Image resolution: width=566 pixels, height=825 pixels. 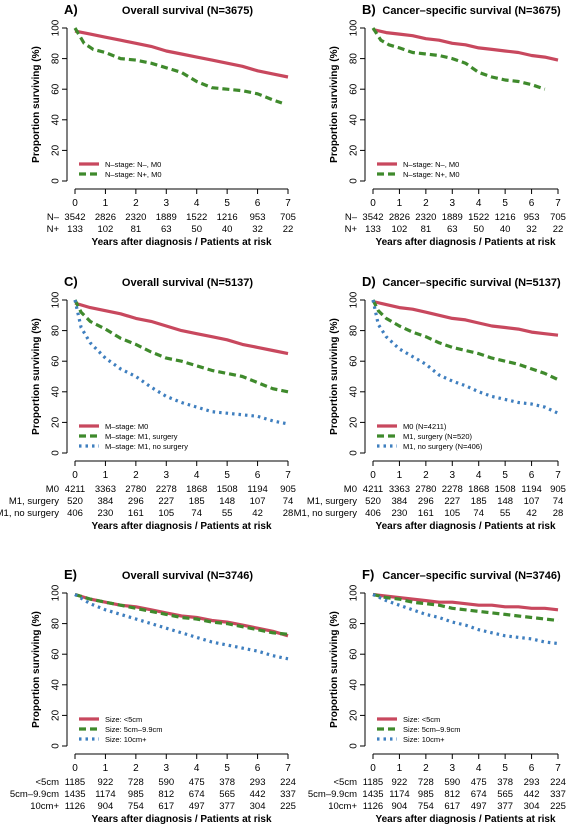 What do you see at coordinates (558, 217) in the screenshot?
I see `risk-value: 705` at bounding box center [558, 217].